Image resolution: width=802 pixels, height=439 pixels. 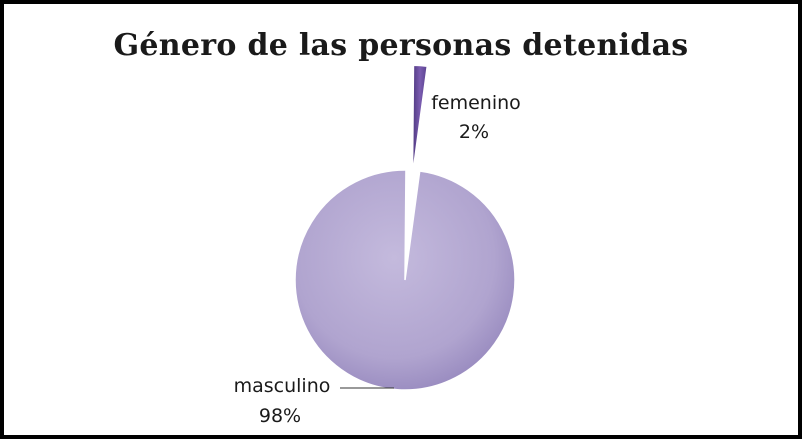 I want to click on data-value-femenino: 2%, so click(x=474, y=132).